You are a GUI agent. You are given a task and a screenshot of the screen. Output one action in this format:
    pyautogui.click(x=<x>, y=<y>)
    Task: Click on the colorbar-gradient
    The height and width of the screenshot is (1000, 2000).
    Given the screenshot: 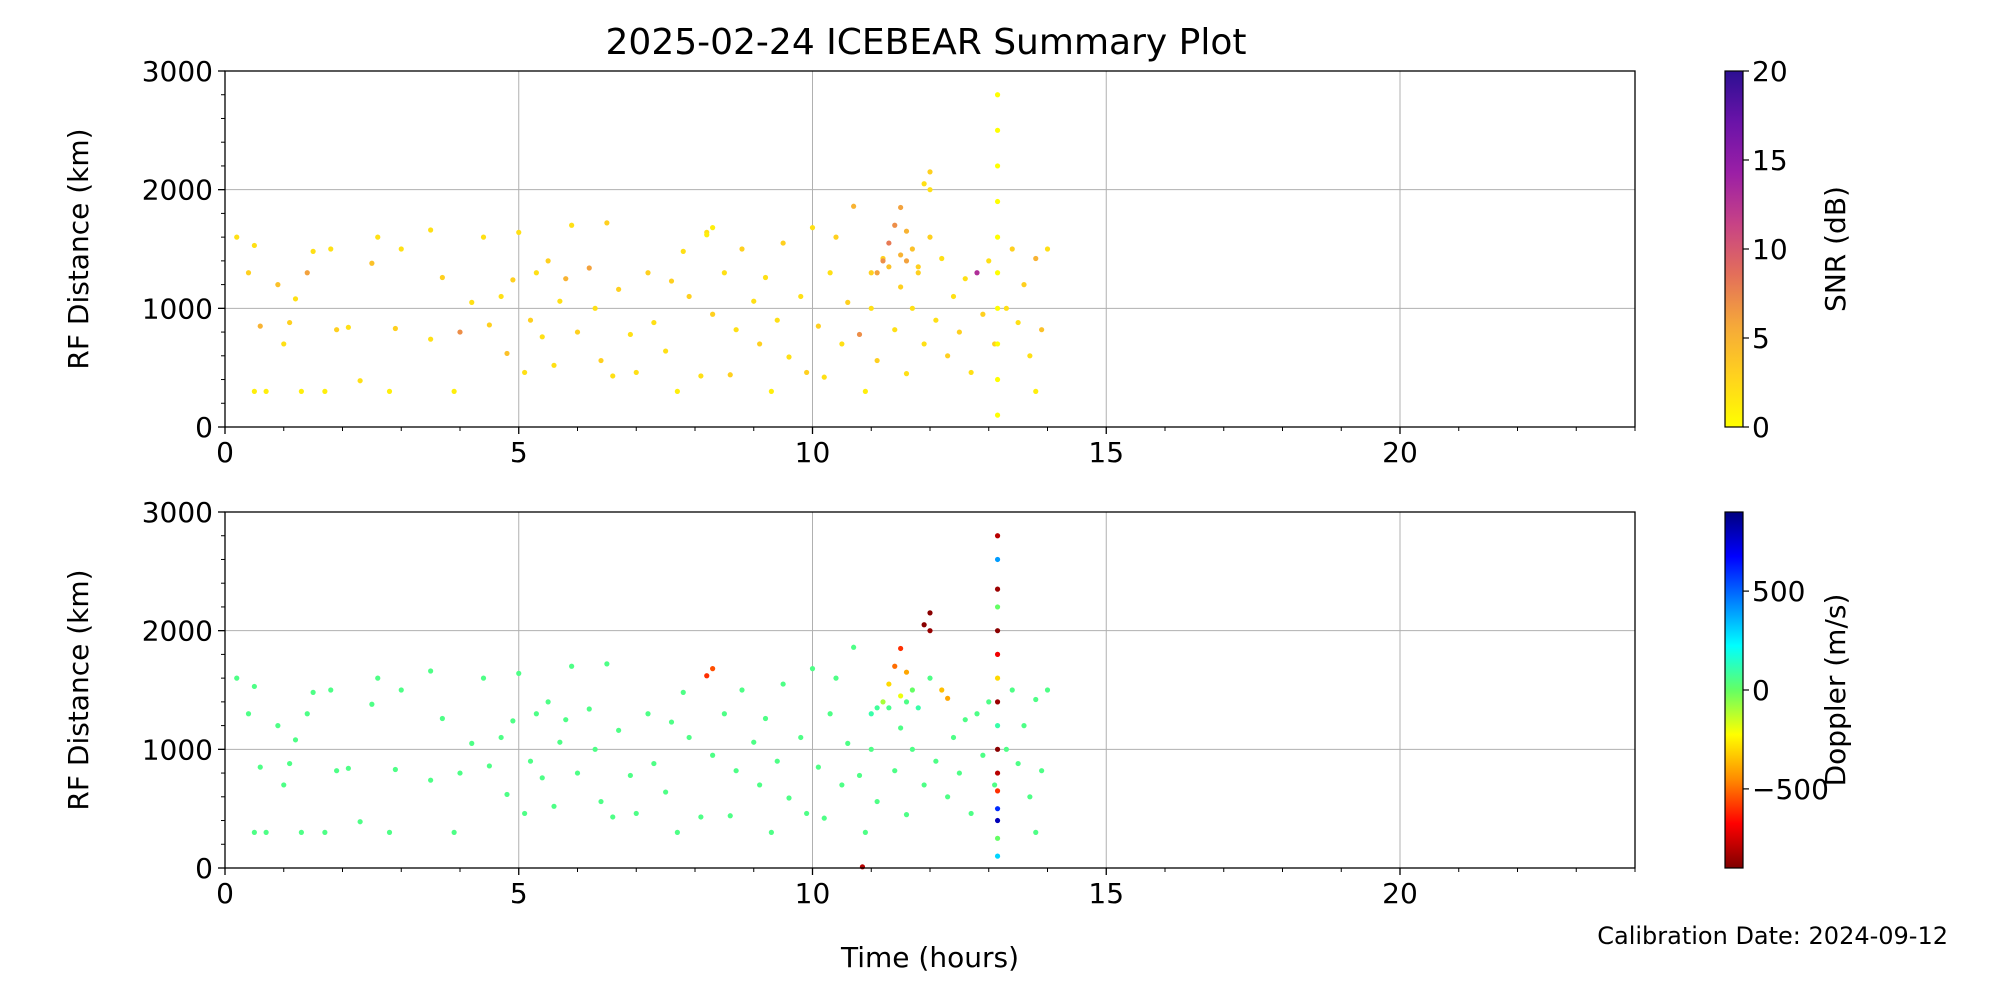 What is the action you would take?
    pyautogui.click(x=1734, y=690)
    